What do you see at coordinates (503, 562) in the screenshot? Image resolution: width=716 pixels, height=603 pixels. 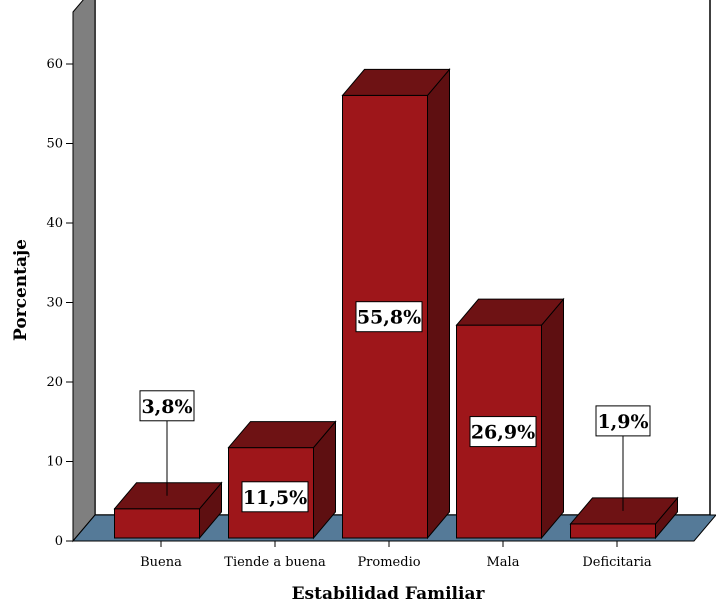 I see `x-tick-label: Mala` at bounding box center [503, 562].